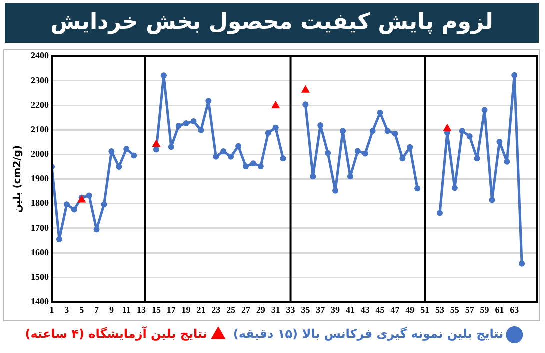 This screenshot has width=545, height=353. Describe the element at coordinates (142, 309) in the screenshot. I see `x-tick-label: 13` at that location.